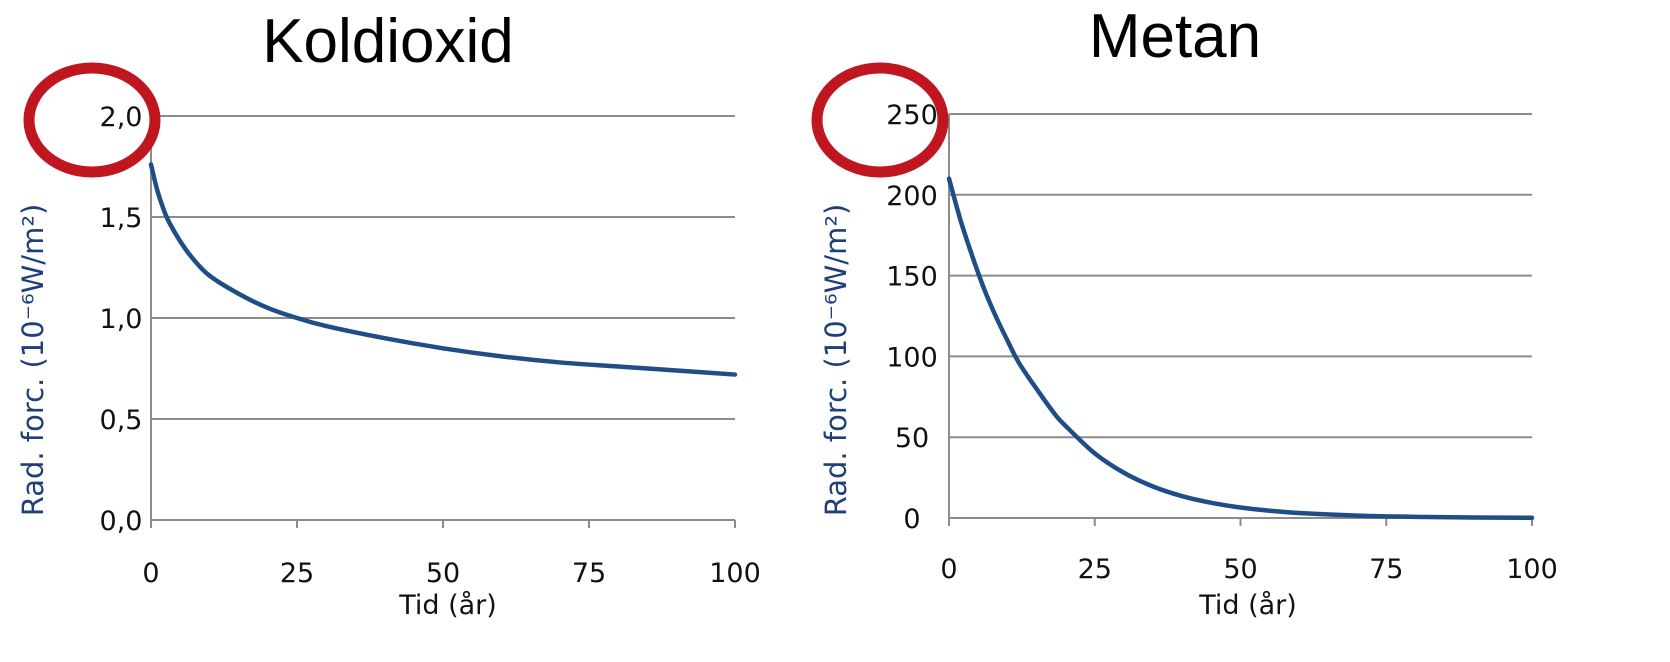 This screenshot has width=1670, height=662. What do you see at coordinates (912, 115) in the screenshot?
I see `y-tick-label: 250` at bounding box center [912, 115].